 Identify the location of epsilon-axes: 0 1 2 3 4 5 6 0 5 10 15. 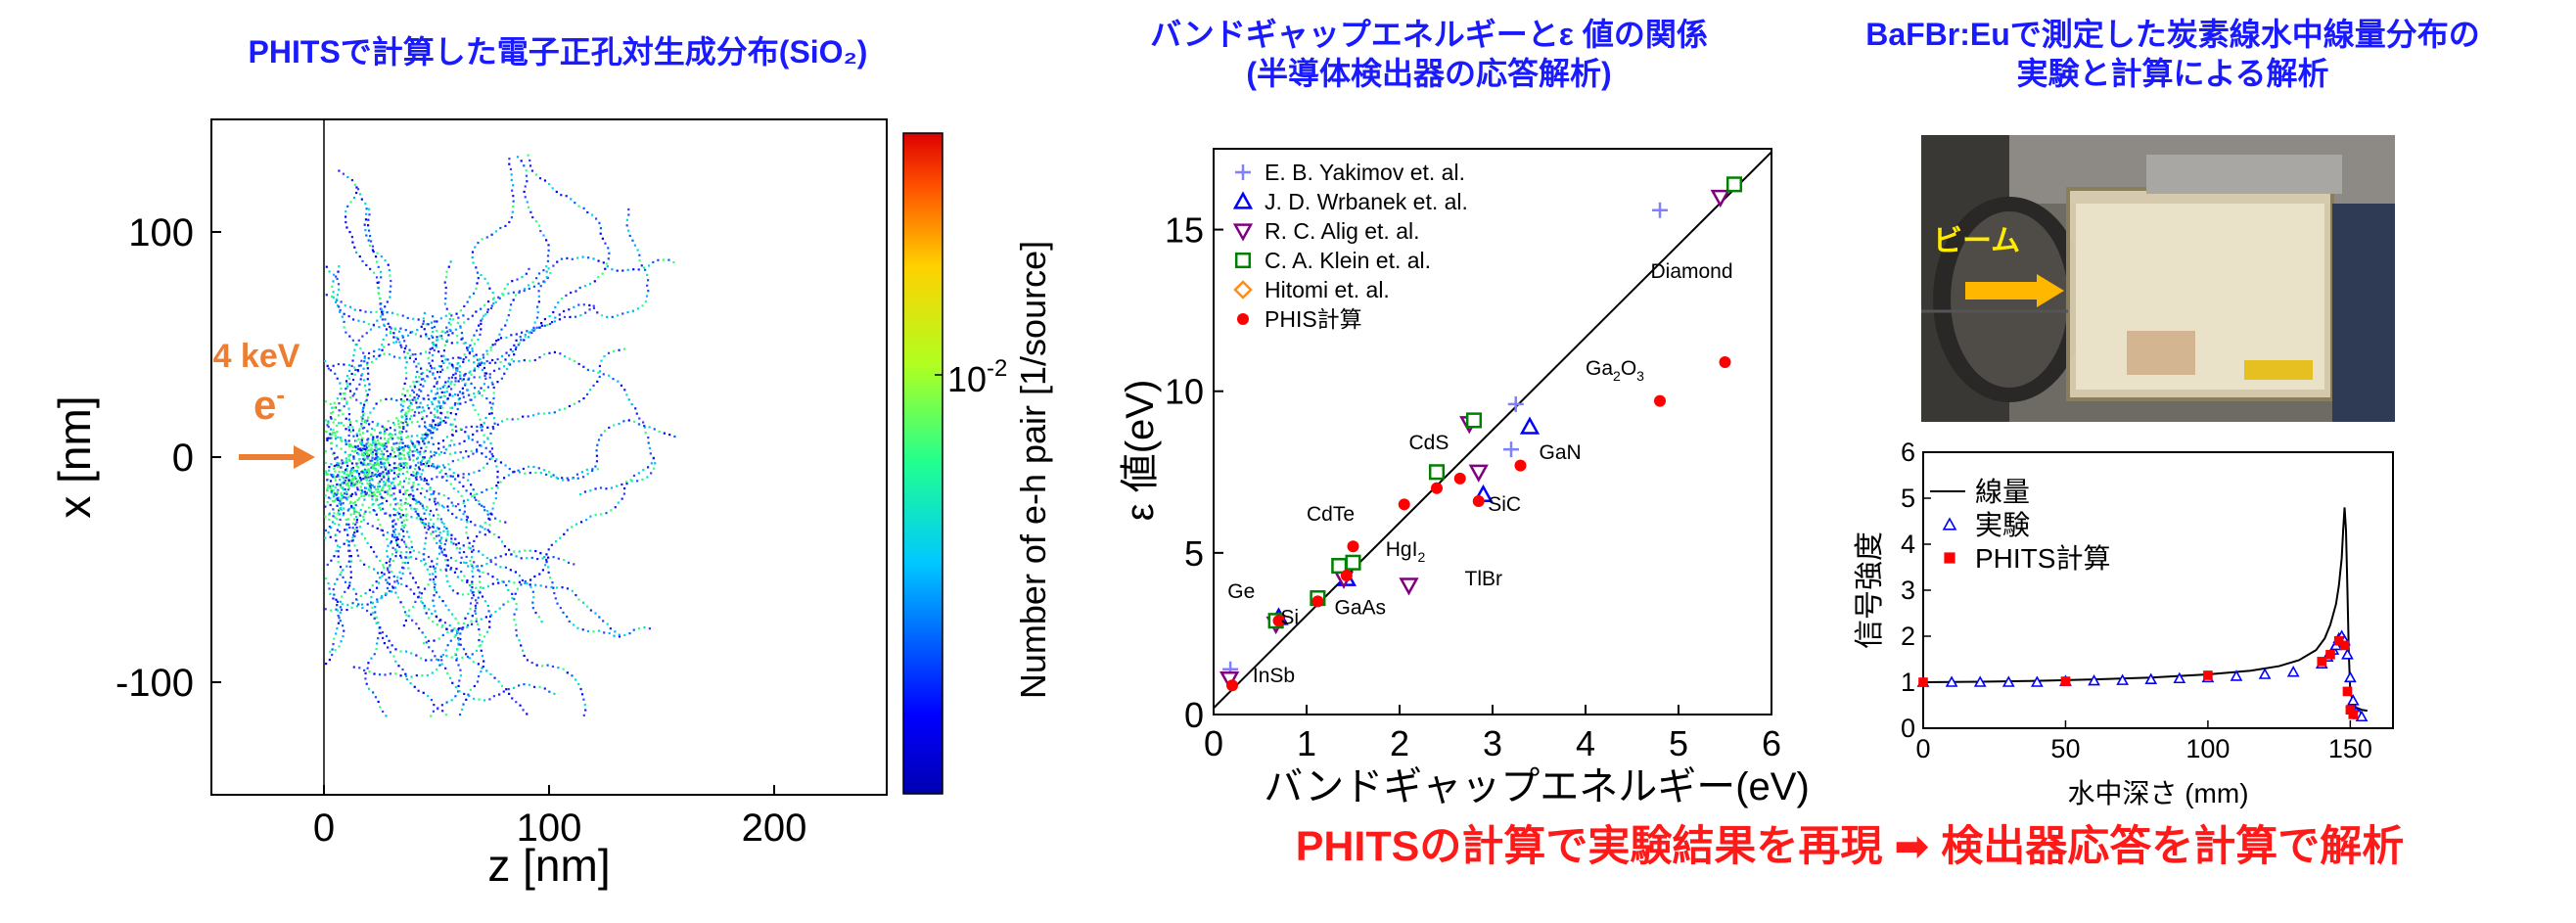
(1473, 486).